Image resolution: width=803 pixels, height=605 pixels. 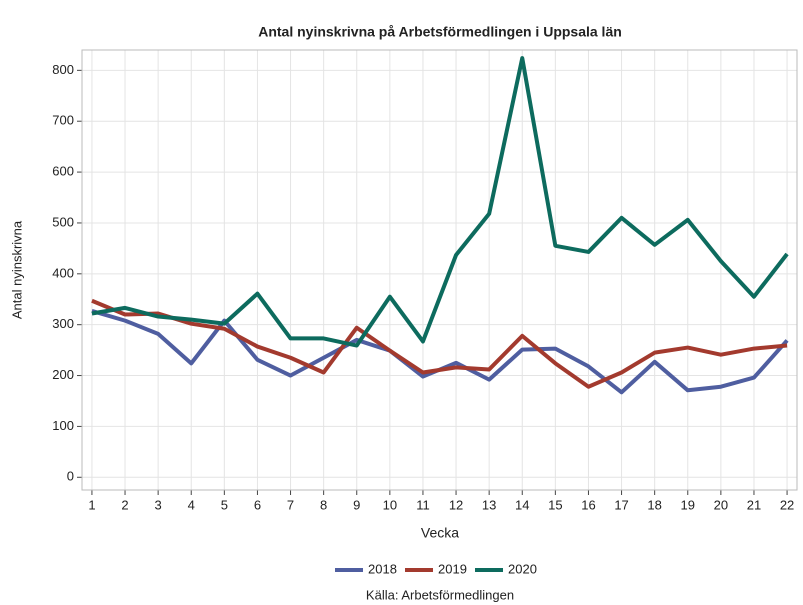 I want to click on x-tick-label: 4, so click(x=191, y=504).